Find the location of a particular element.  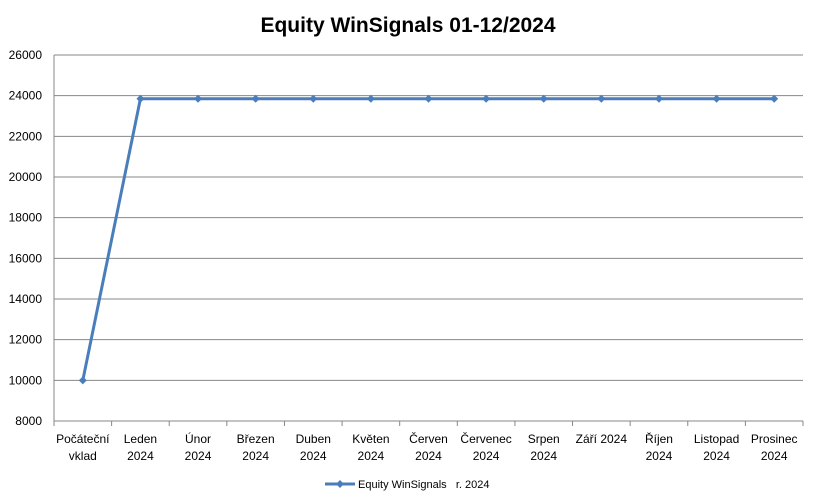

x-tick-label: Říjen 2024 is located at coordinates (659, 447).